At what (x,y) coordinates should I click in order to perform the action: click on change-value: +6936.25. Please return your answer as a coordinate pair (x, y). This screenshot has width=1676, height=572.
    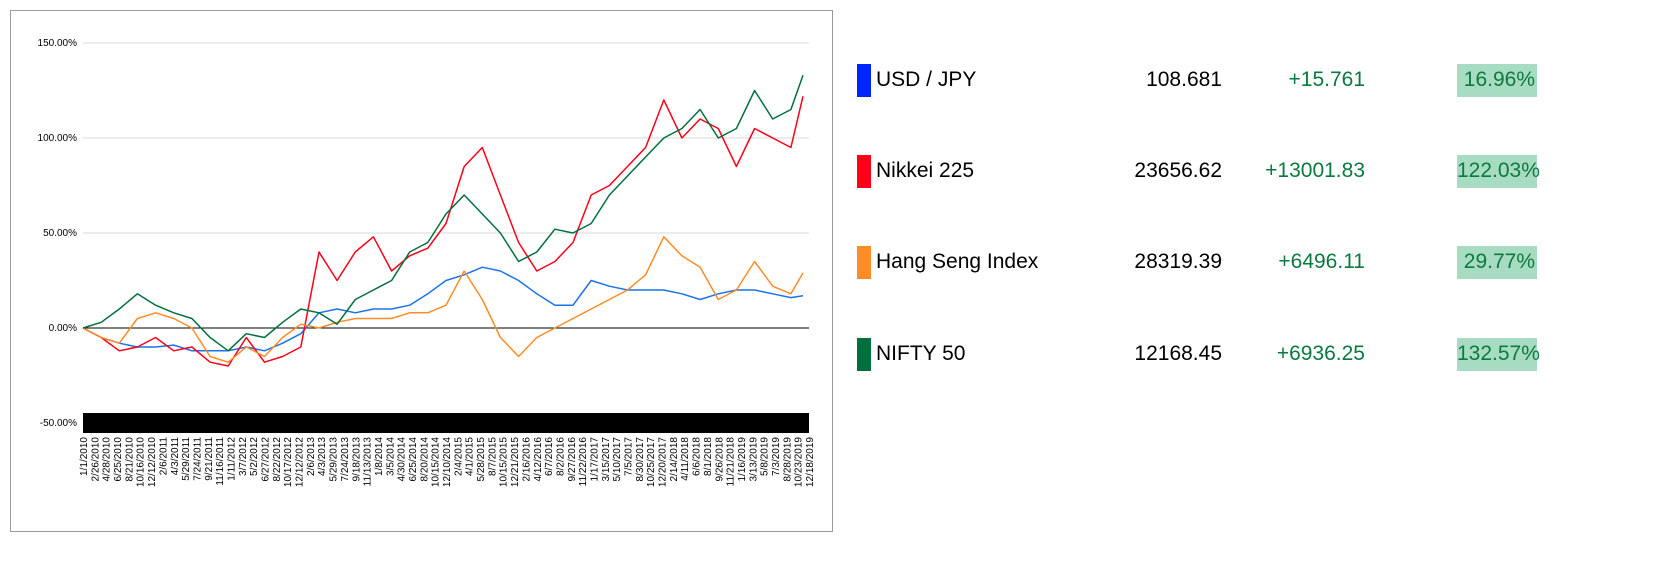
    Looking at the image, I should click on (1320, 353).